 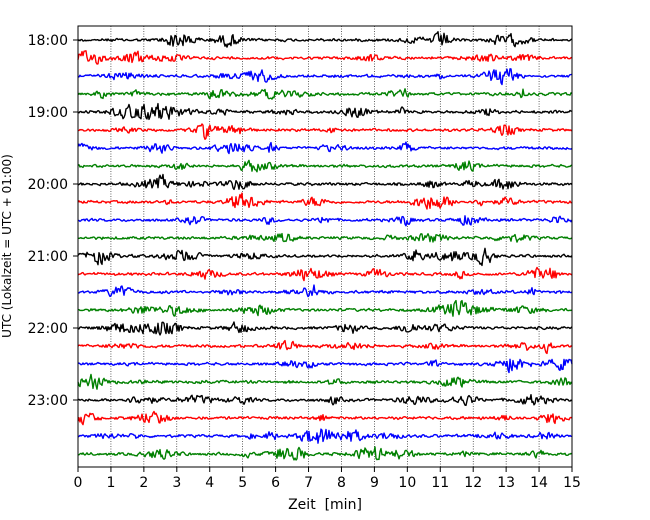 I want to click on x-tick-label: 14, so click(x=539, y=483).